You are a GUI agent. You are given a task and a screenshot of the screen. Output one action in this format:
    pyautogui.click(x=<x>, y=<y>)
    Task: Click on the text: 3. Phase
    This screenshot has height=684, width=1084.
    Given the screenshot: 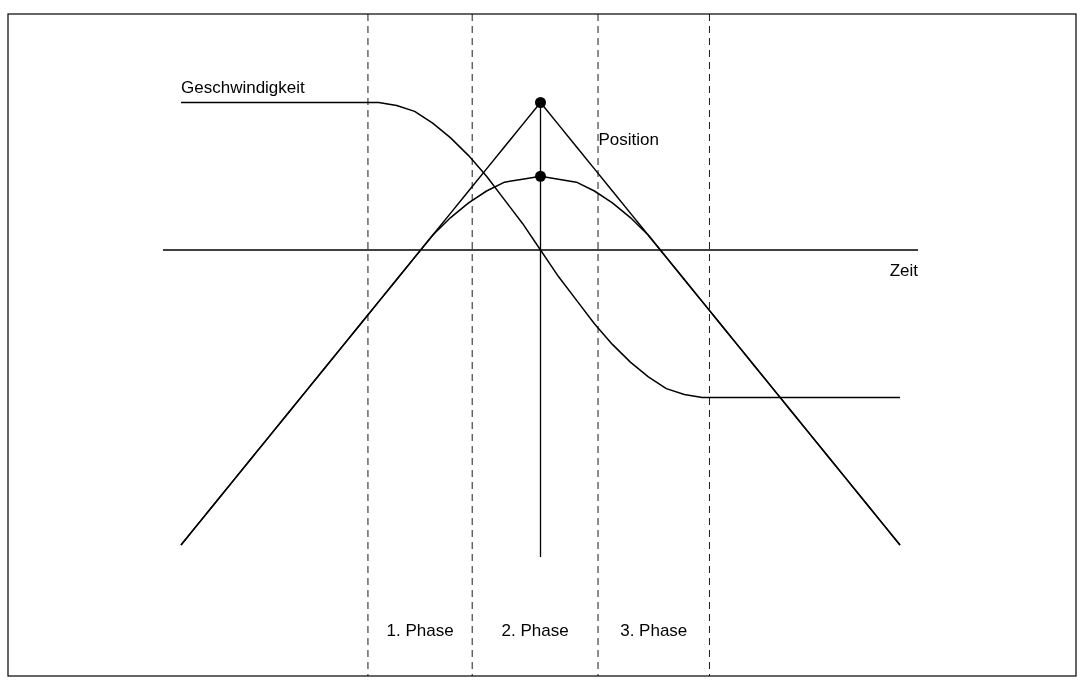 What is the action you would take?
    pyautogui.click(x=654, y=630)
    